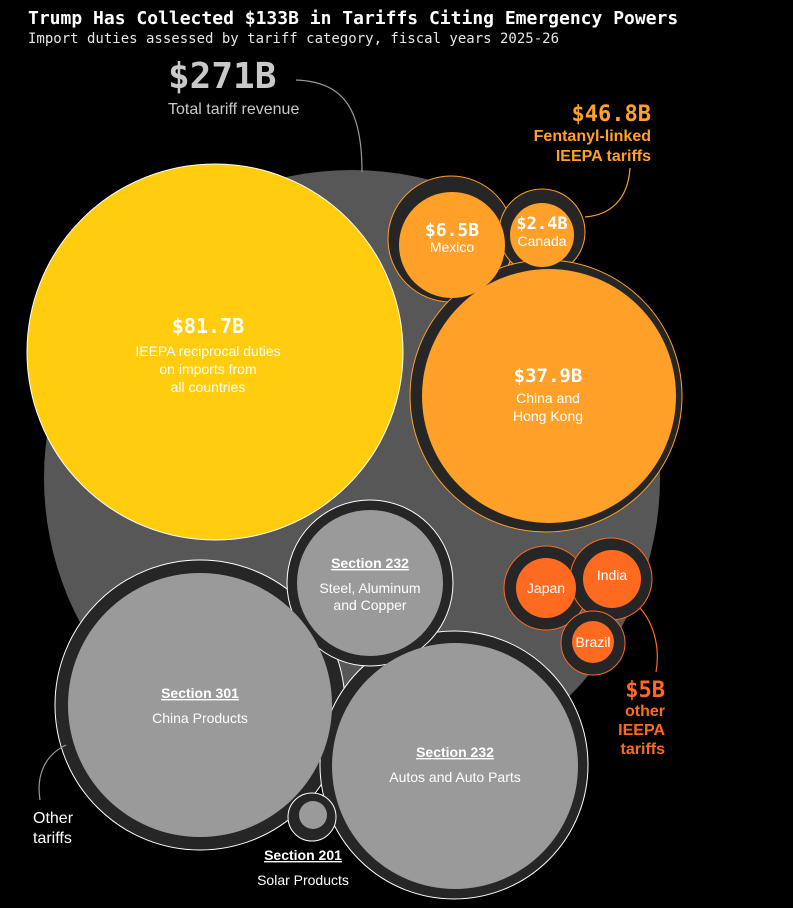  I want to click on fentanyl-callout-label: IEEPA tariffs, so click(603, 156).